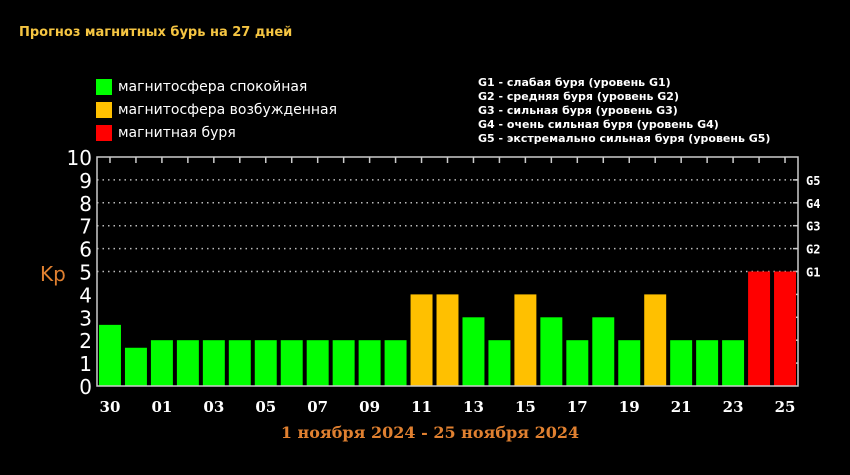  What do you see at coordinates (85, 273) in the screenshot?
I see `y-tick-label: 5` at bounding box center [85, 273].